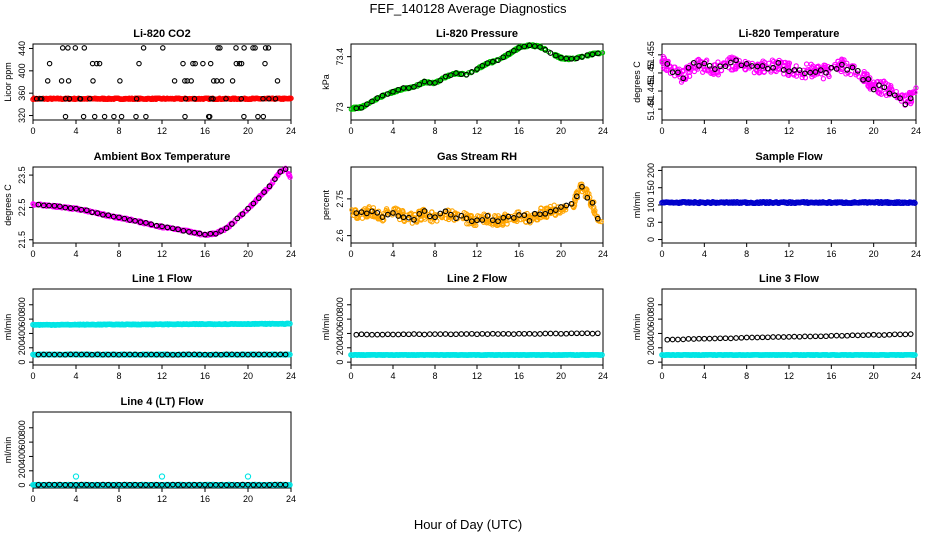 The height and width of the screenshot is (540, 936). What do you see at coordinates (468, 524) in the screenshot?
I see `figure-x-axis-label: Hour of Day (UTC)` at bounding box center [468, 524].